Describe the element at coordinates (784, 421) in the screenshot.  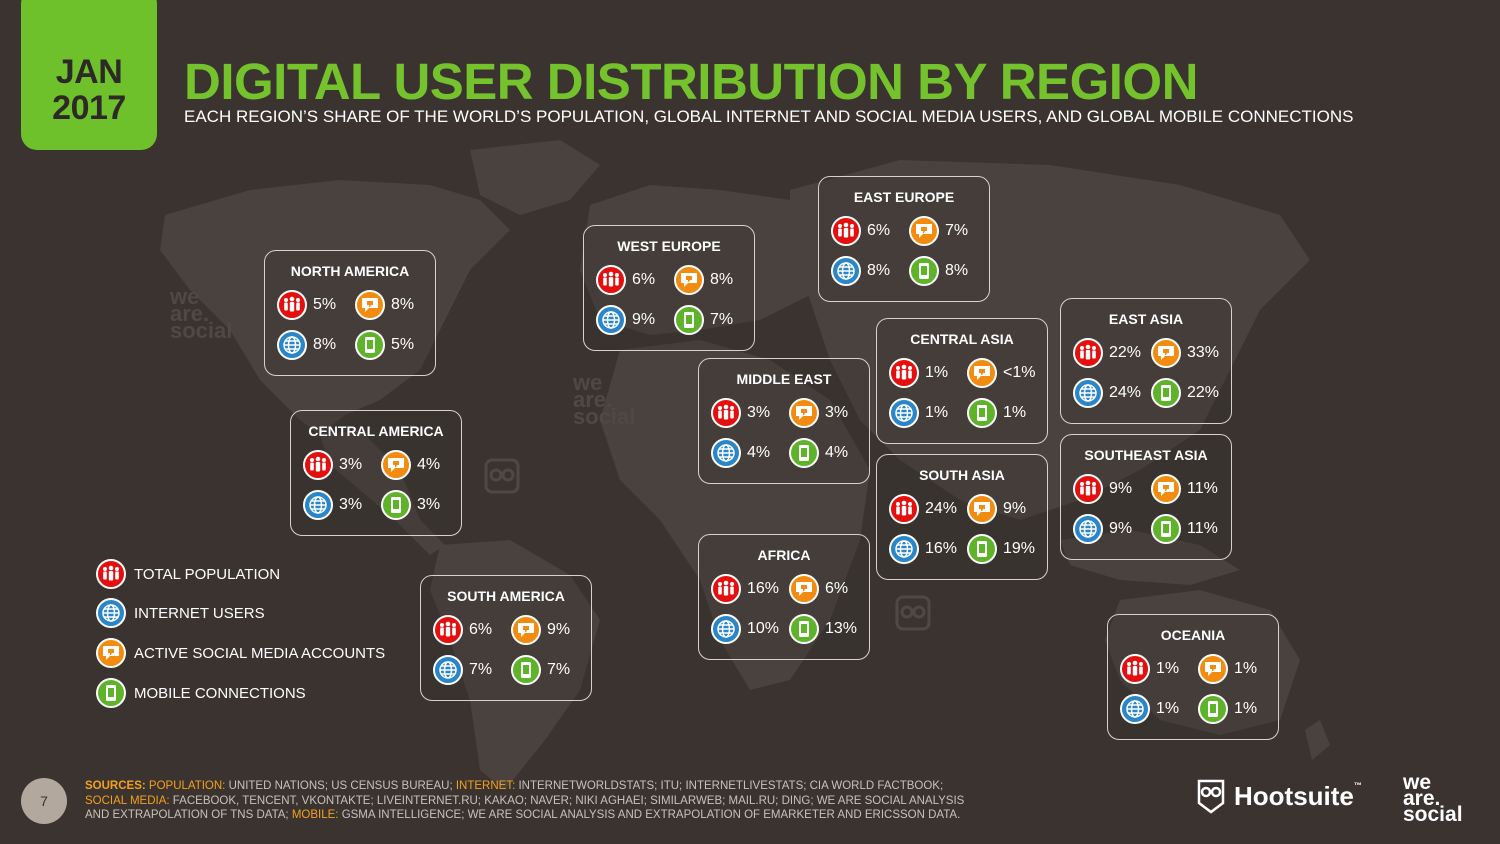
I see `region-card-middle-east: MIDDLE EAST 3% 3% 4% 4%` at that location.